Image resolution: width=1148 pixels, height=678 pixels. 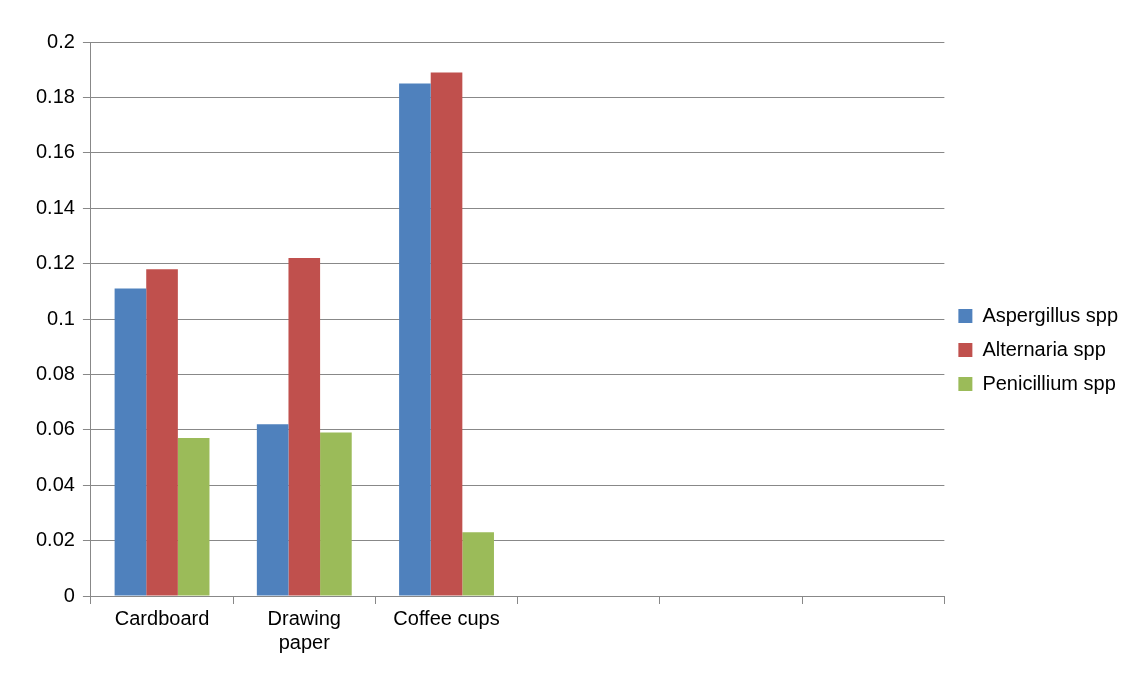 What do you see at coordinates (61, 317) in the screenshot?
I see `y-tick-label: 0.1` at bounding box center [61, 317].